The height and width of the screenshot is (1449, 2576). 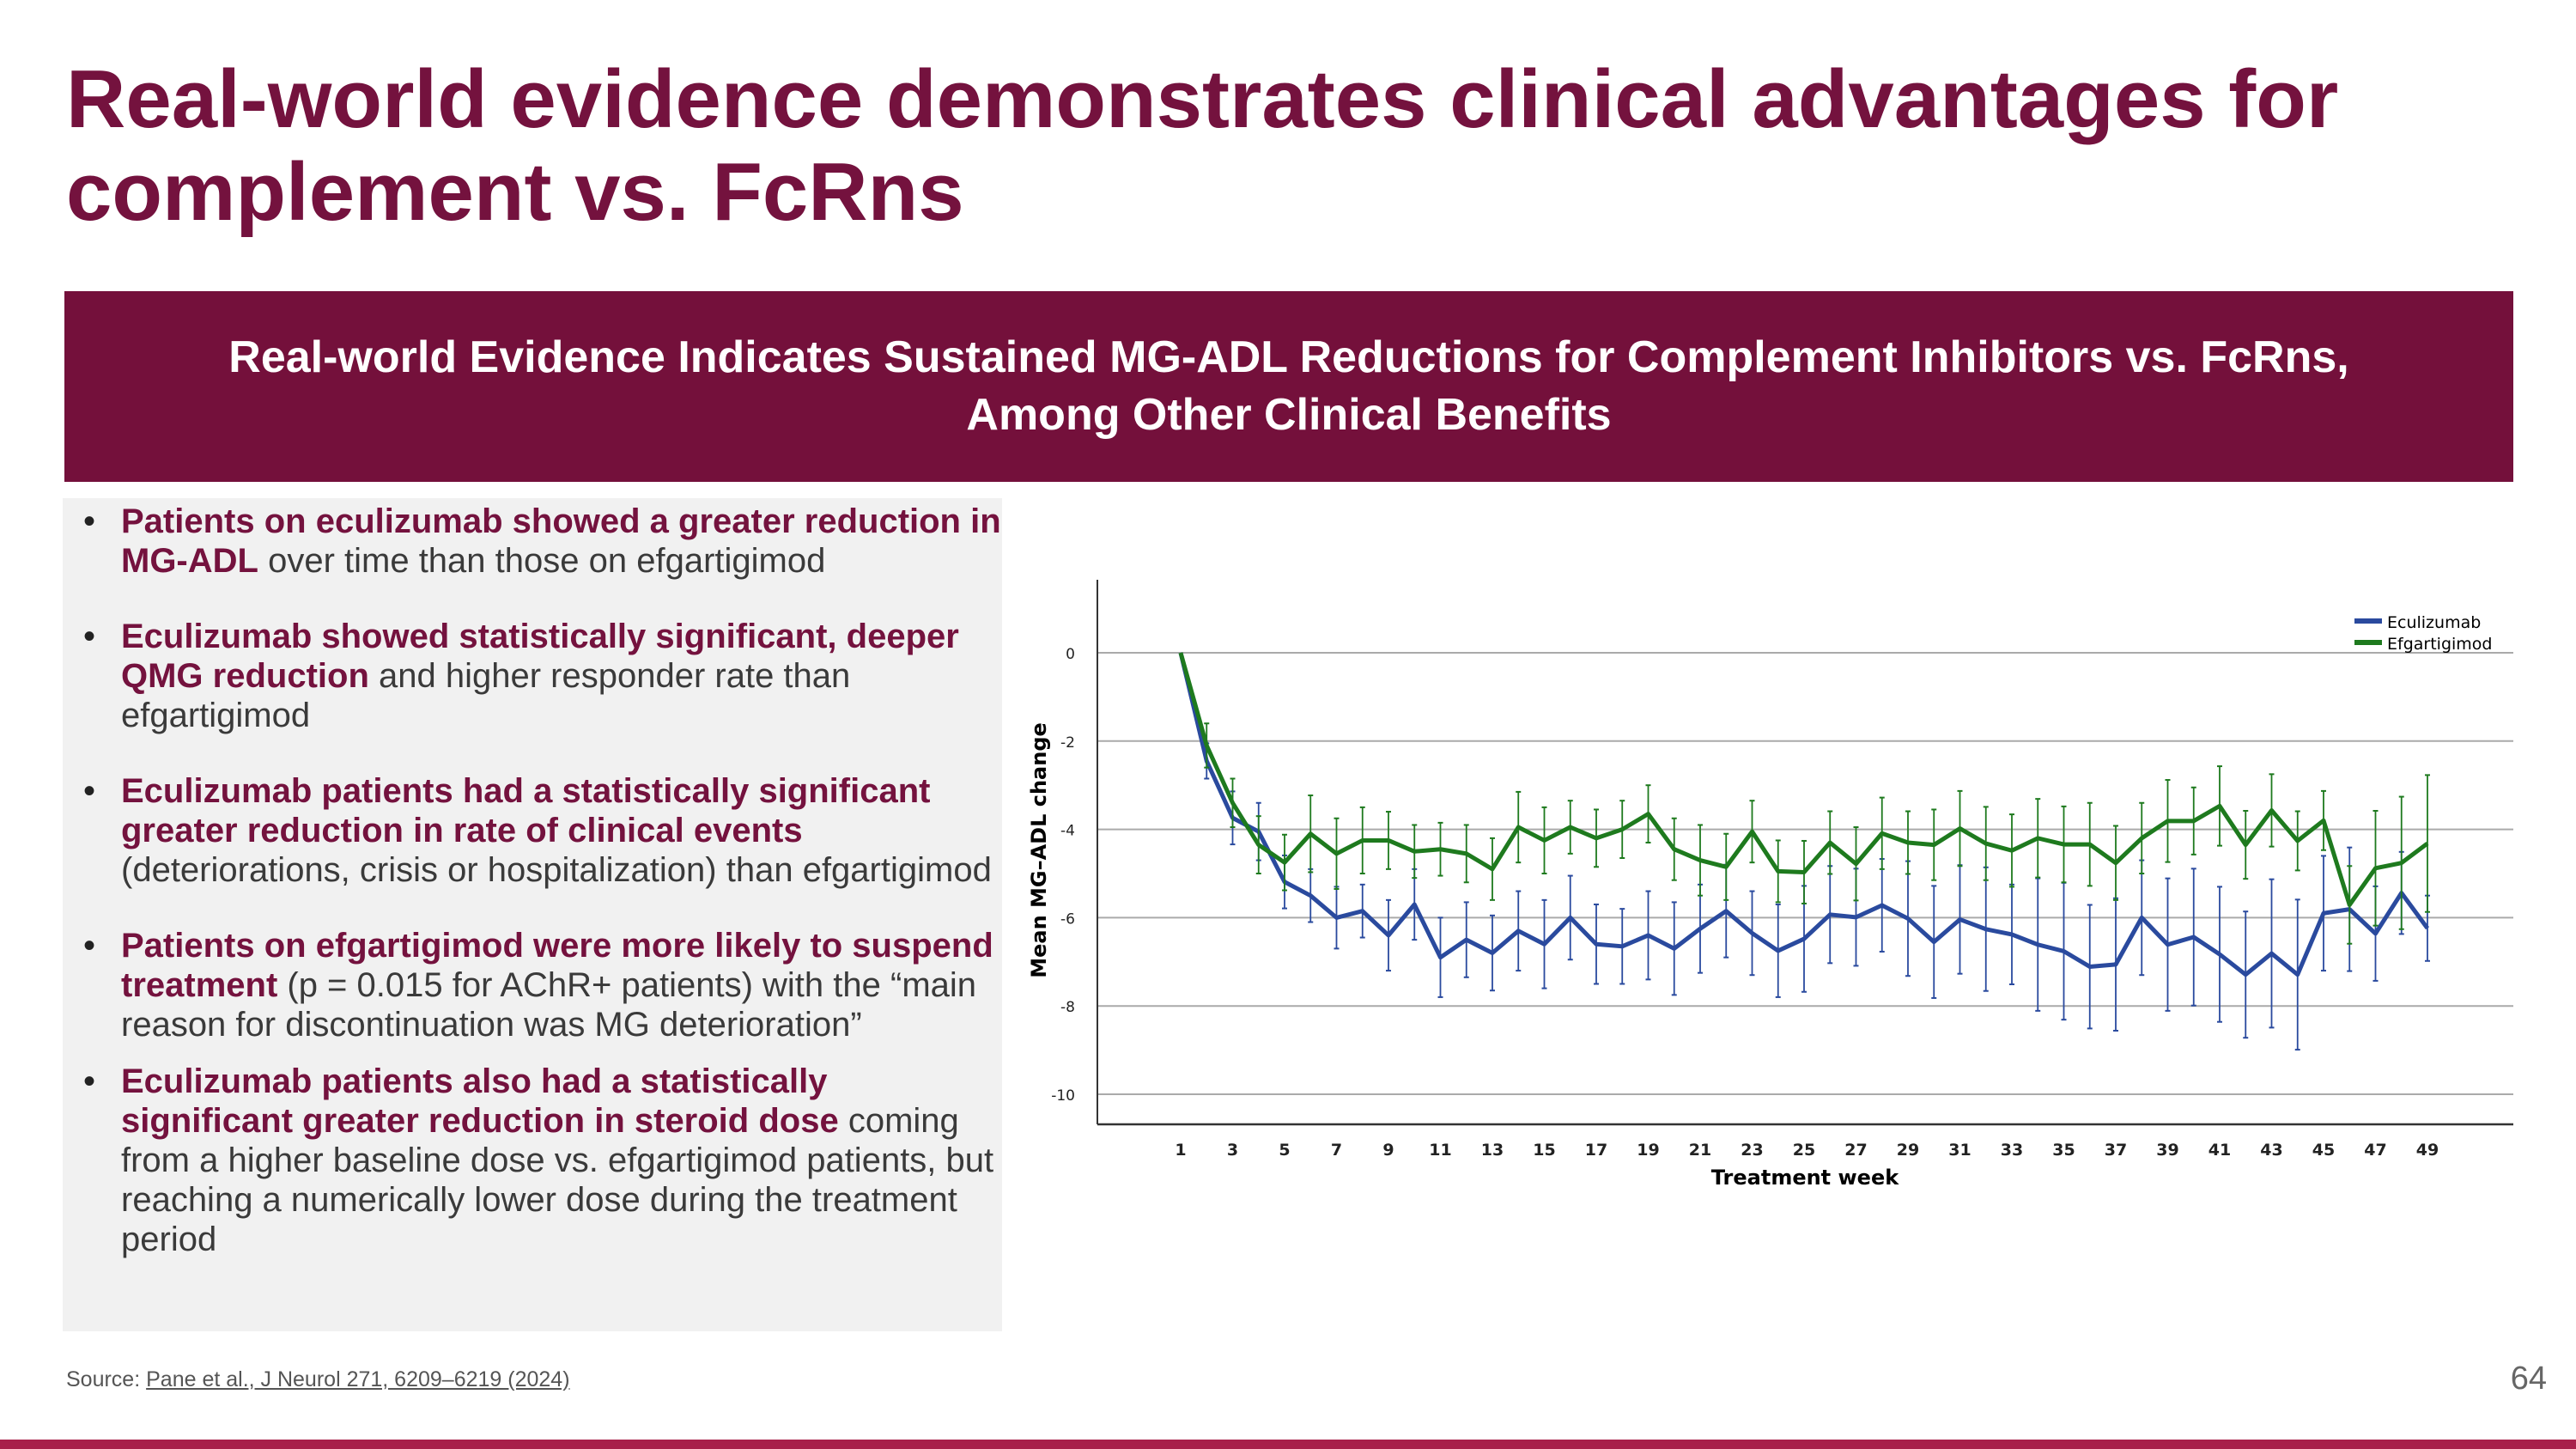 What do you see at coordinates (1492, 1150) in the screenshot?
I see `x-tick-label: 13` at bounding box center [1492, 1150].